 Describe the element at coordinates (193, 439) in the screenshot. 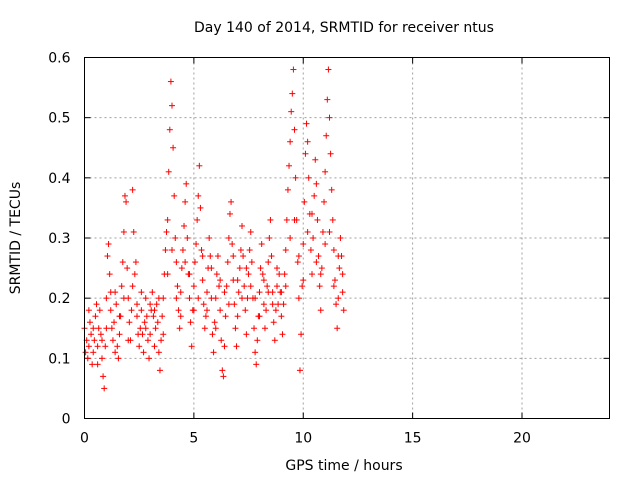

I see `x-tick-label: 5` at that location.